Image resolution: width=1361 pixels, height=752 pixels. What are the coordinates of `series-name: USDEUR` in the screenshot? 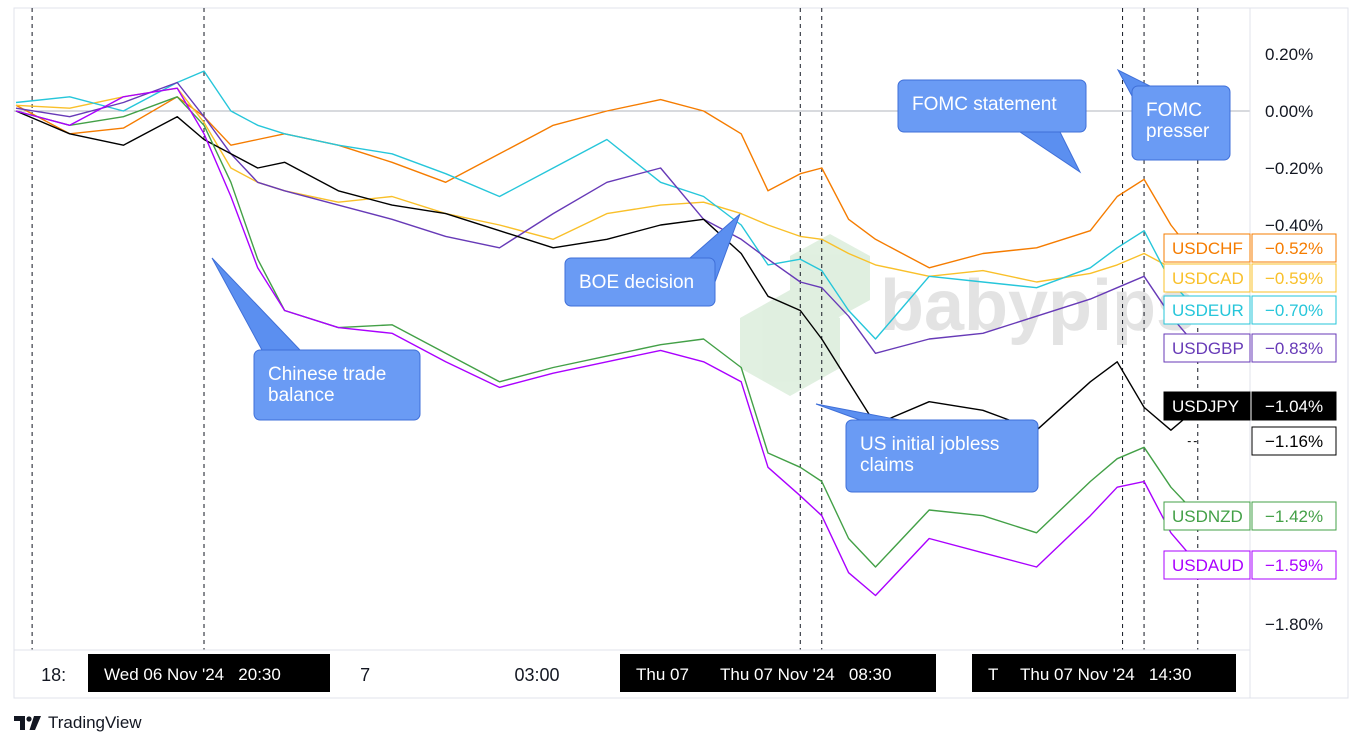 It's located at (1208, 310).